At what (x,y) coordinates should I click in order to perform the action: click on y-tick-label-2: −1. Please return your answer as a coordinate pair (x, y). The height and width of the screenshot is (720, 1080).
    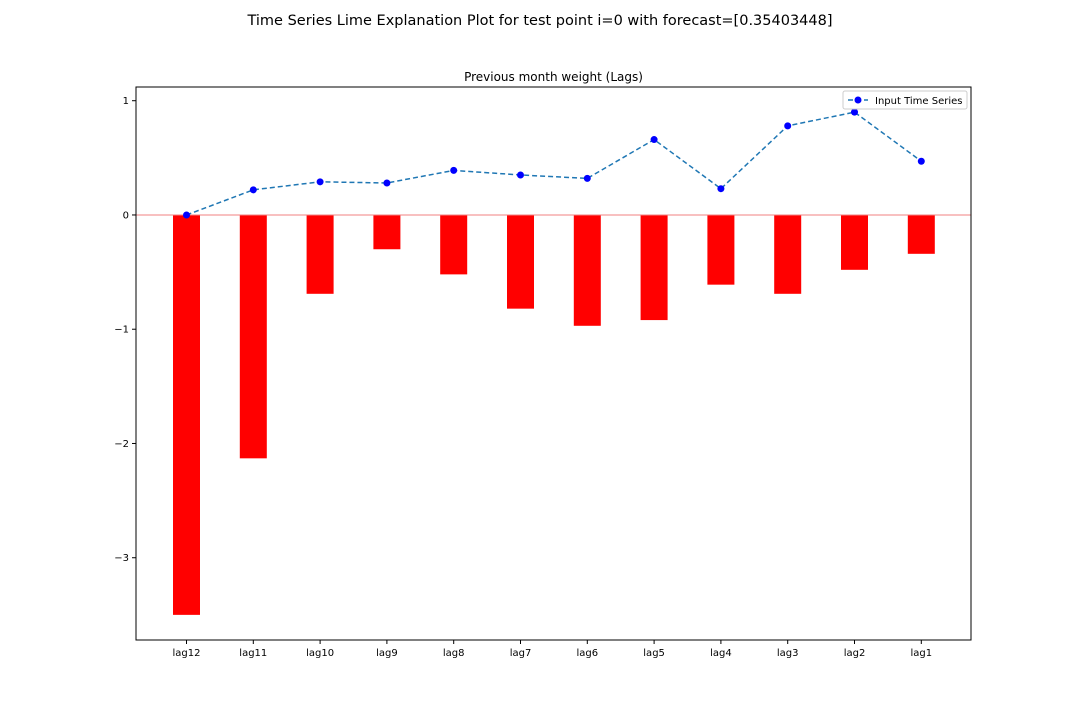
    Looking at the image, I should click on (121, 330).